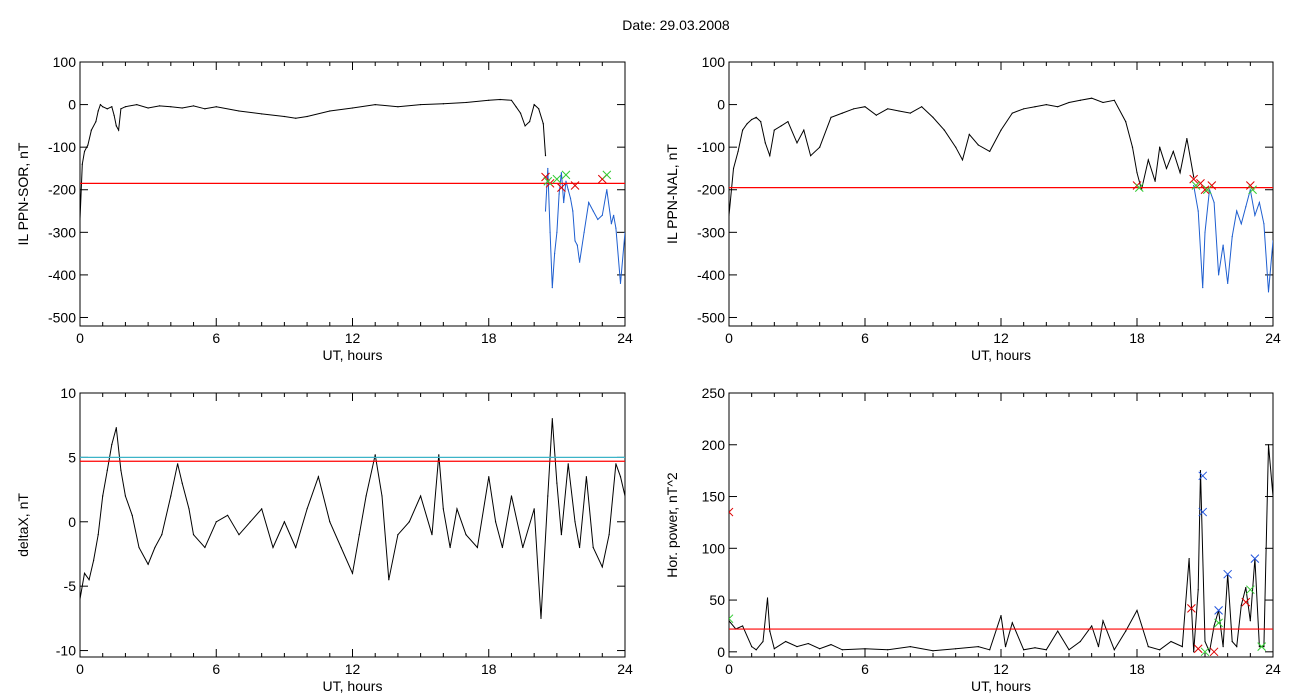 The image size is (1300, 700). What do you see at coordinates (62, 317) in the screenshot?
I see `y-tick-label: -500` at bounding box center [62, 317].